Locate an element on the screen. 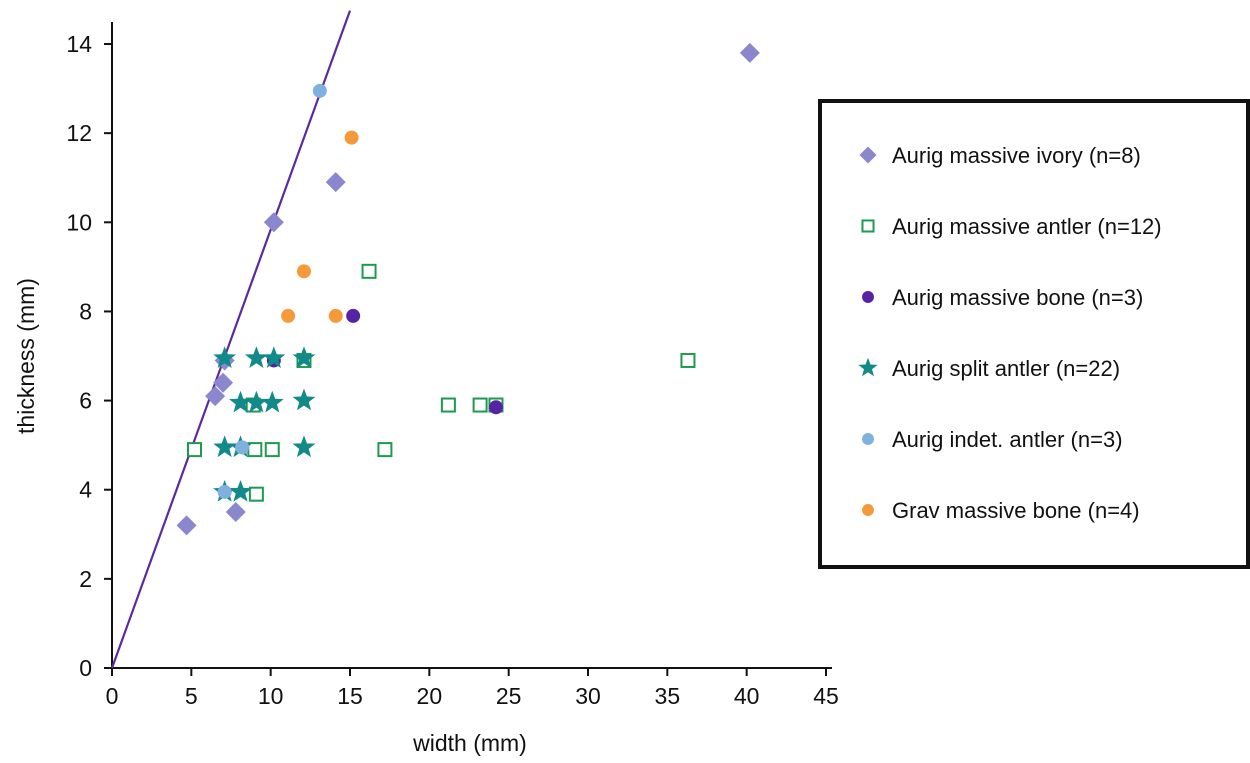 The height and width of the screenshot is (763, 1250). x-tick-label: 10 is located at coordinates (271, 696).